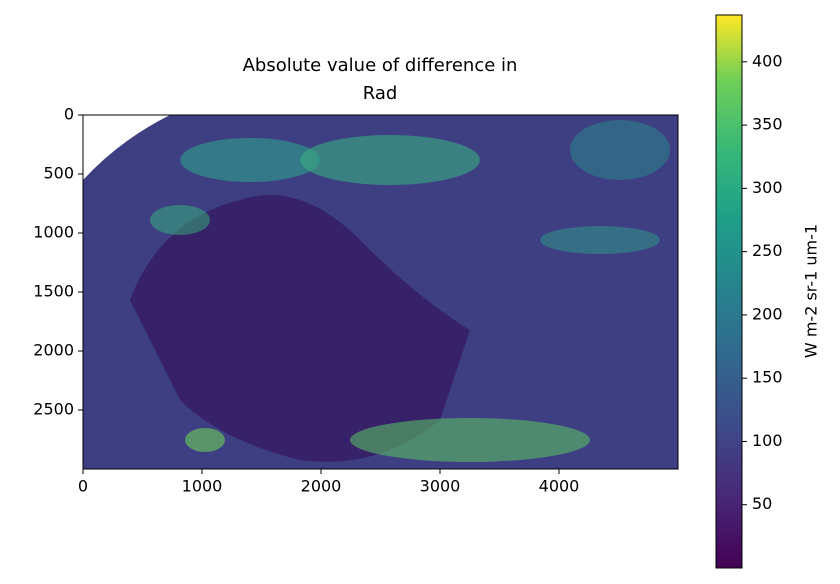 The height and width of the screenshot is (584, 840). What do you see at coordinates (767, 377) in the screenshot?
I see `colorbar-tick-label: 150` at bounding box center [767, 377].